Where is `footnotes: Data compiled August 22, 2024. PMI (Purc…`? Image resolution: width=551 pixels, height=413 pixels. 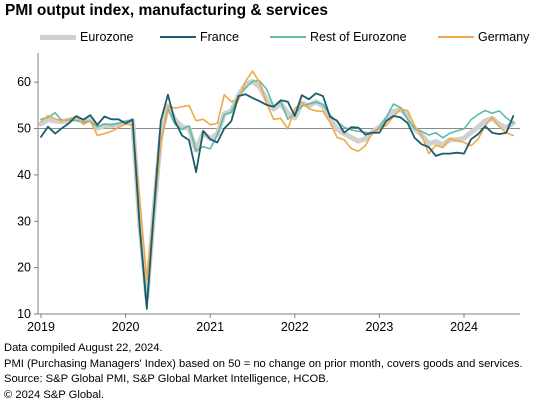 footnotes: Data compiled August 22, 2024. PMI (Purc… is located at coordinates (263, 372).